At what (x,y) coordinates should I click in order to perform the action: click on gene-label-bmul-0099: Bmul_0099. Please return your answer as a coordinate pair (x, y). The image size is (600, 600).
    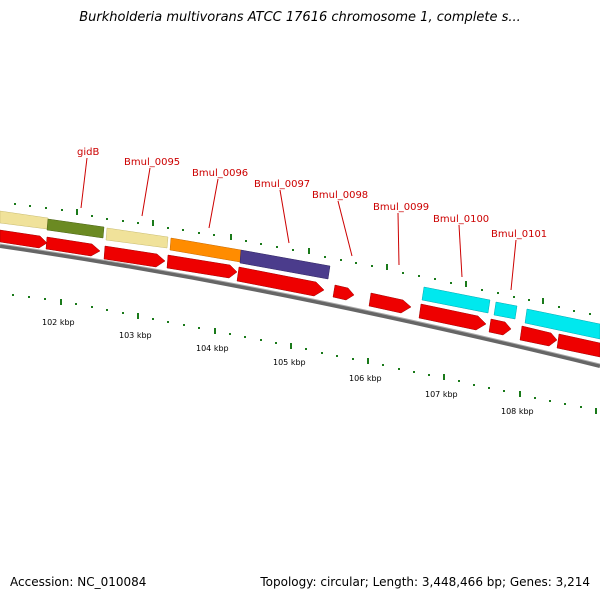
    Looking at the image, I should click on (401, 207).